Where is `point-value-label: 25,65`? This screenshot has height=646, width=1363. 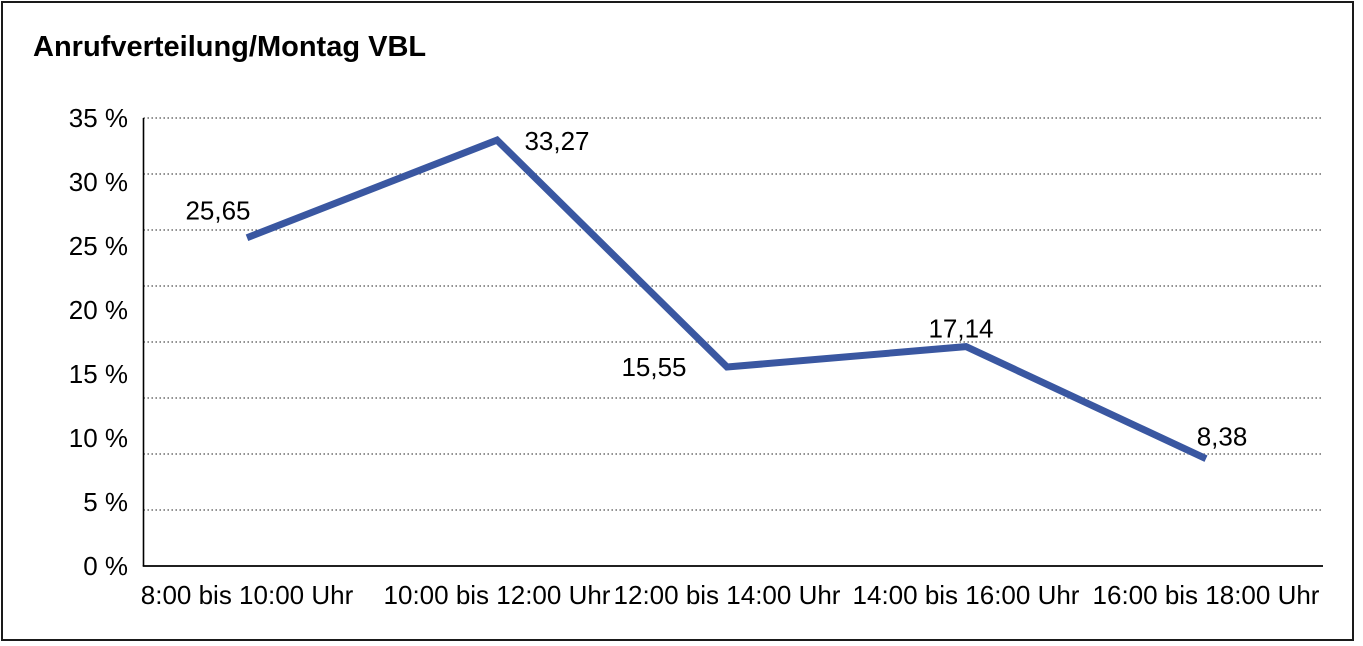
point-value-label: 25,65 is located at coordinates (217, 211).